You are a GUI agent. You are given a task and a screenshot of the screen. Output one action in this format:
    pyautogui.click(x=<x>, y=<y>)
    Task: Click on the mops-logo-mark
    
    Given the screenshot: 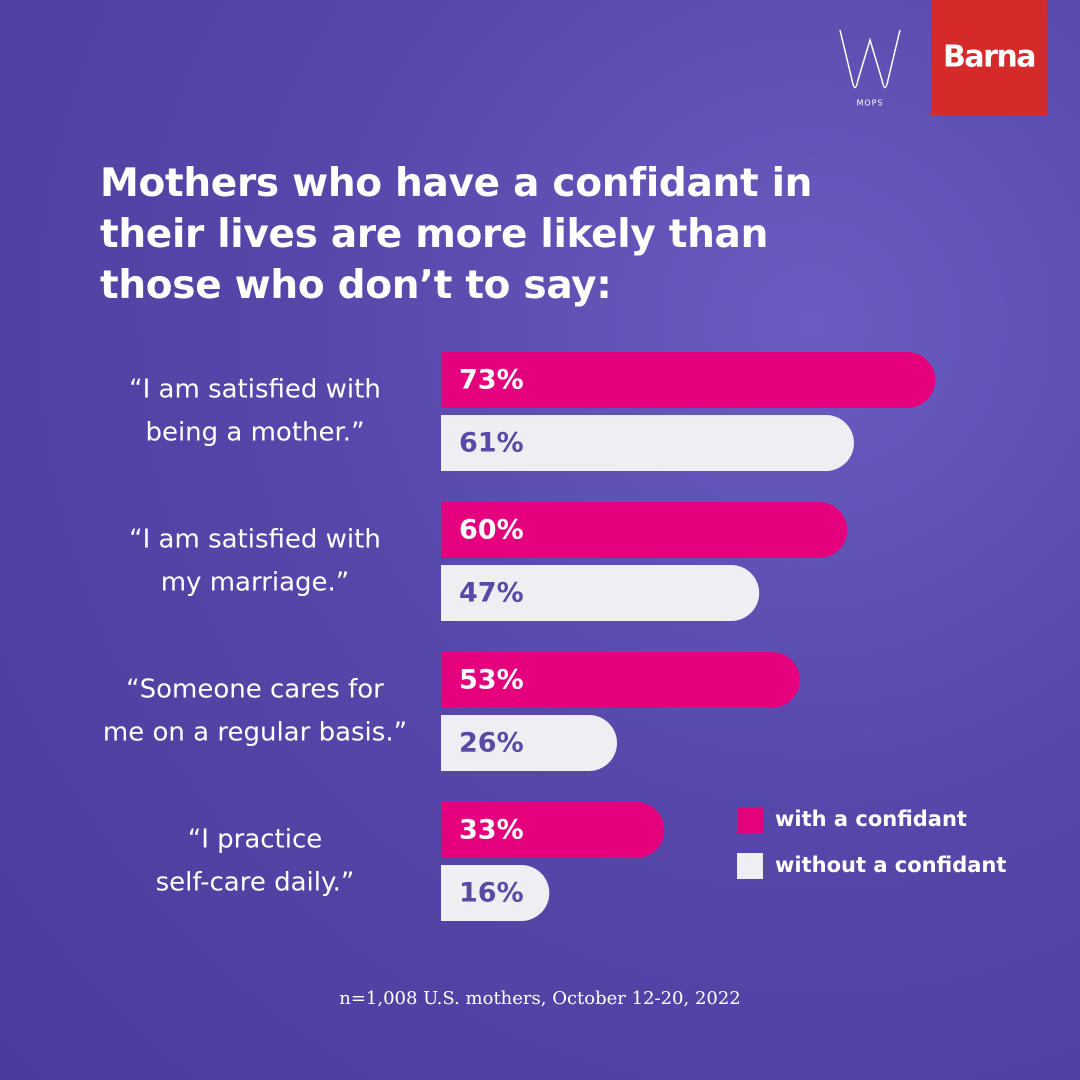 What is the action you would take?
    pyautogui.click(x=870, y=59)
    